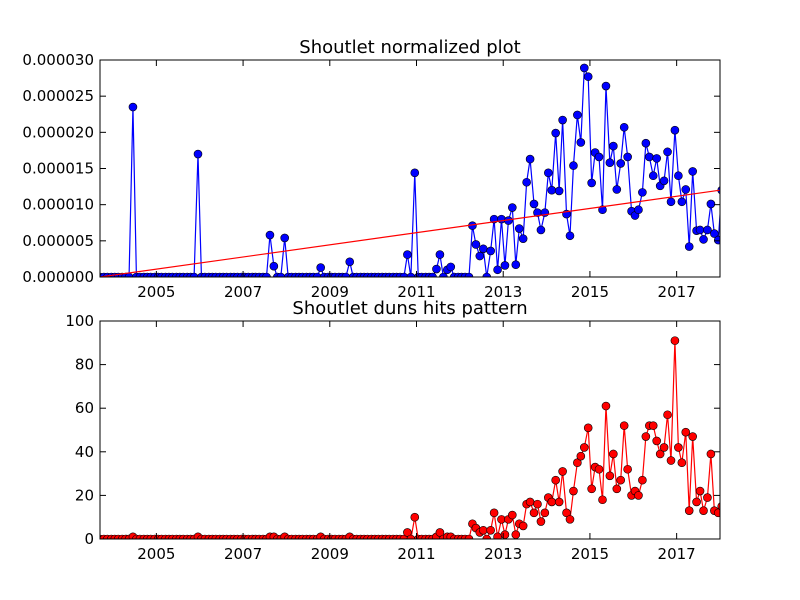  Describe the element at coordinates (590, 554) in the screenshot. I see `x-tick-label: 2015` at that location.